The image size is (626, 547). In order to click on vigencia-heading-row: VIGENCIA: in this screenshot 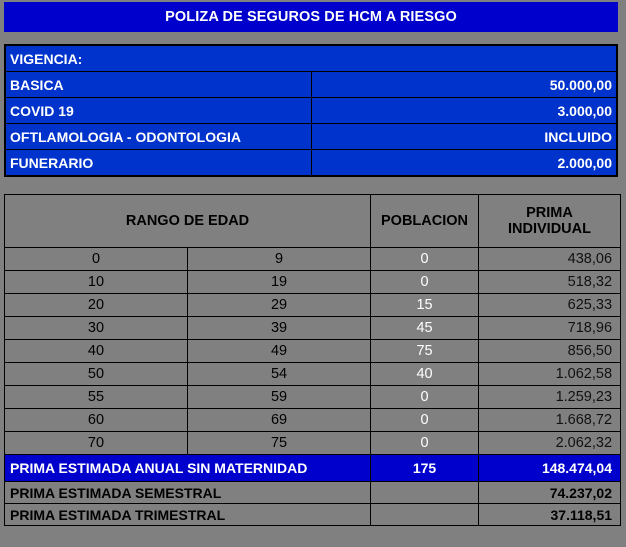, I will do `click(311, 58)`.